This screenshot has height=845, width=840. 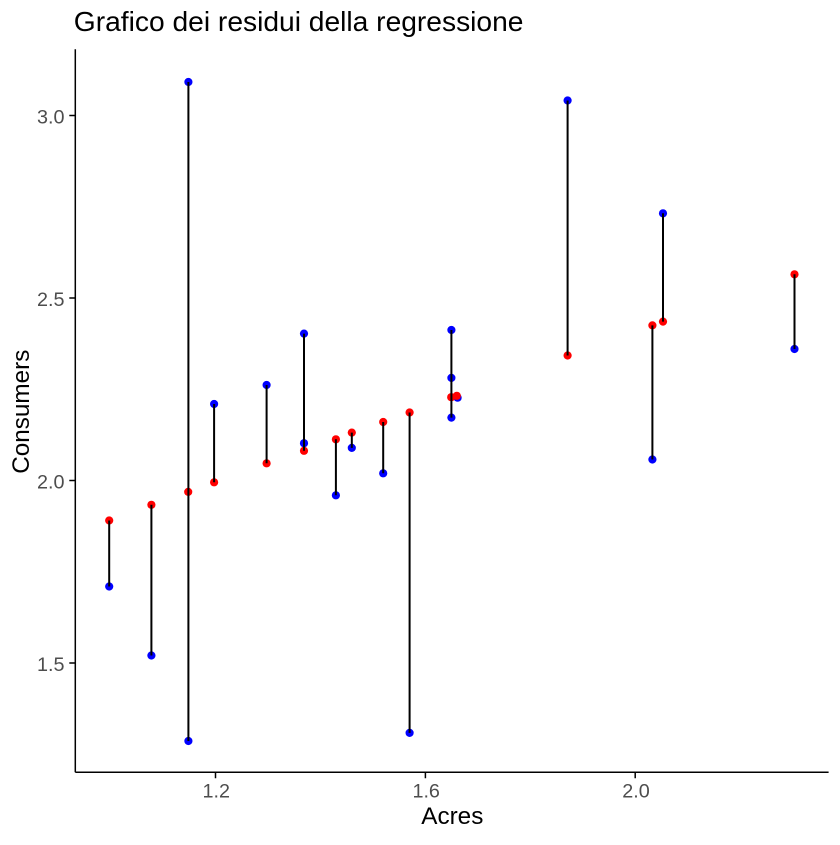 What do you see at coordinates (51, 300) in the screenshot?
I see `svg-text: 2.5` at bounding box center [51, 300].